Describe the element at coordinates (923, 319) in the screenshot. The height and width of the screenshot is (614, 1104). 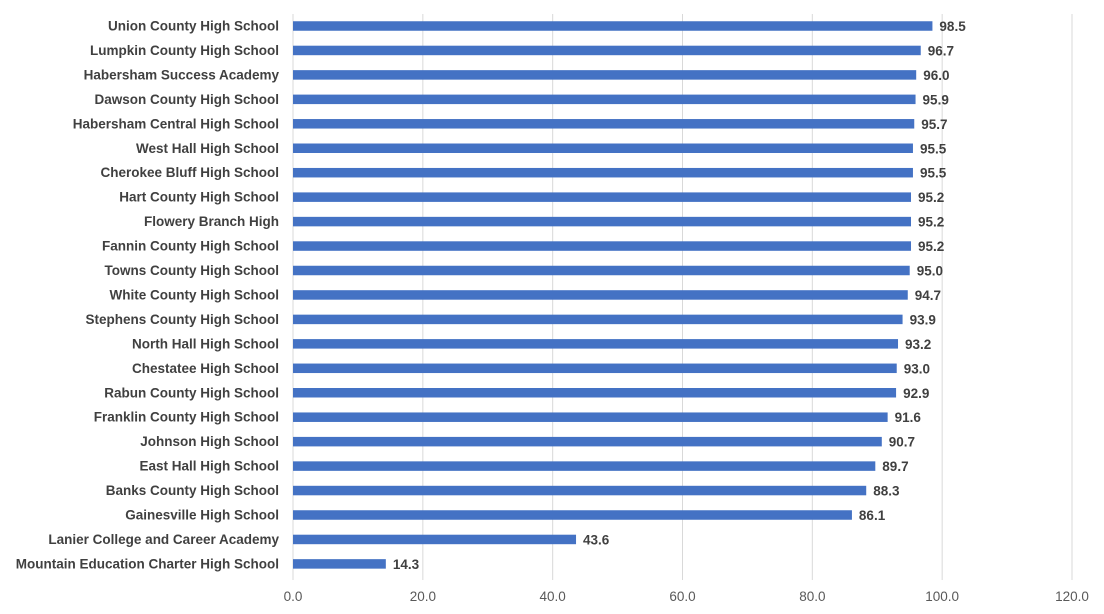
I see `value-label: 93.9` at that location.